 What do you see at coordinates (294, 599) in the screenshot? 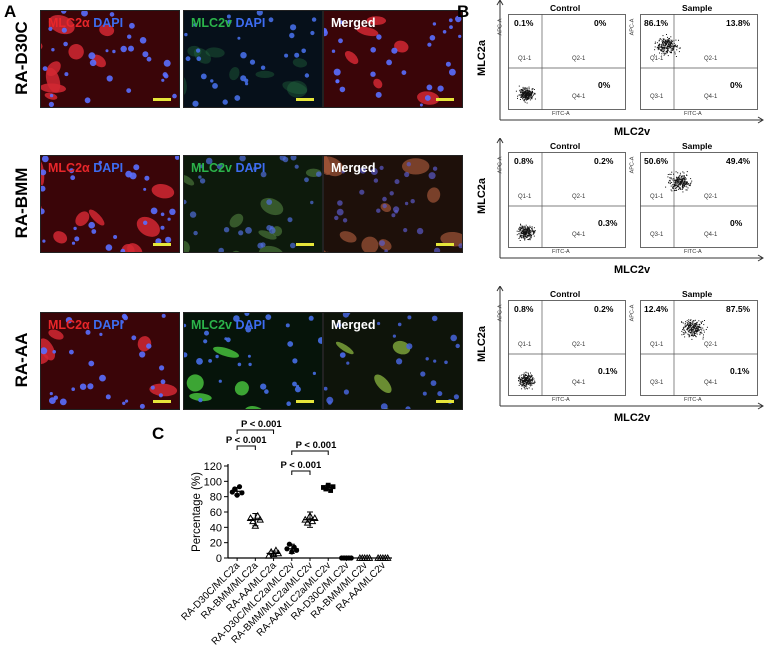
I see `x-tick-label: RA-AA/MLC2a/MLC2v` at bounding box center [294, 599].